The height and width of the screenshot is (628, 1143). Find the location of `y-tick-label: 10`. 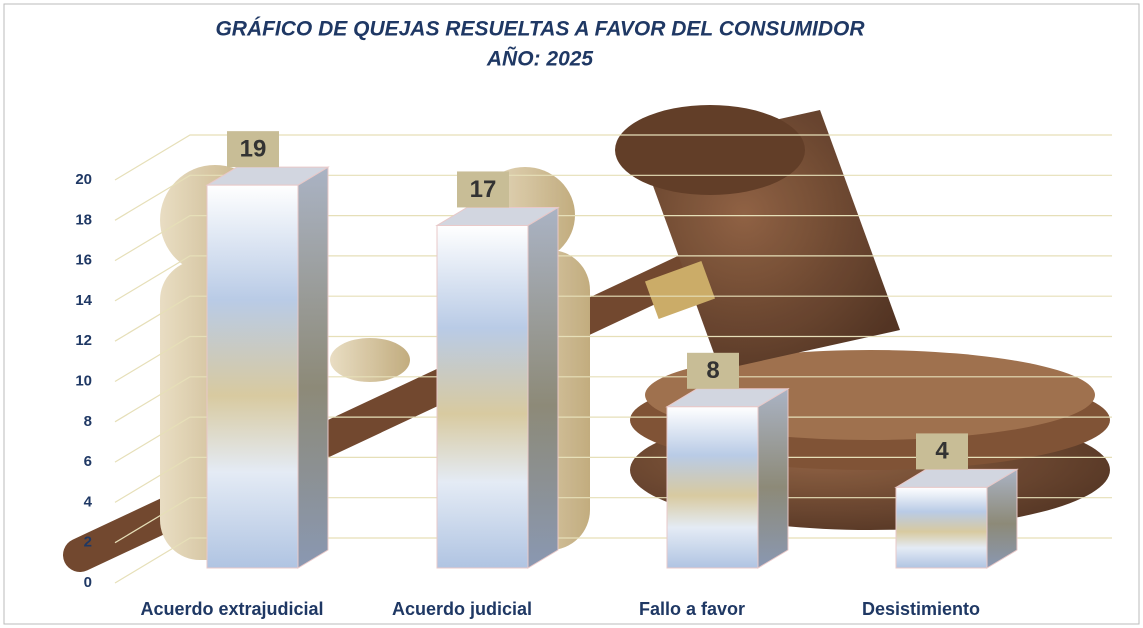

y-tick-label: 10 is located at coordinates (83, 380).